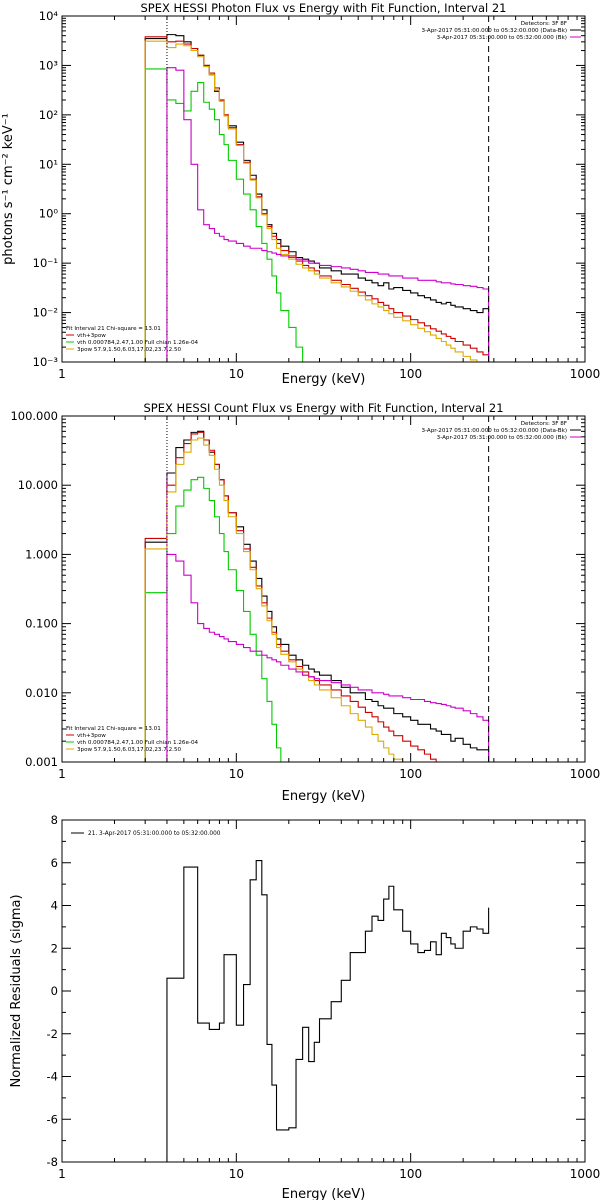 The image size is (600, 1200). I want to click on y-tick-label: 100.000, so click(34, 416).